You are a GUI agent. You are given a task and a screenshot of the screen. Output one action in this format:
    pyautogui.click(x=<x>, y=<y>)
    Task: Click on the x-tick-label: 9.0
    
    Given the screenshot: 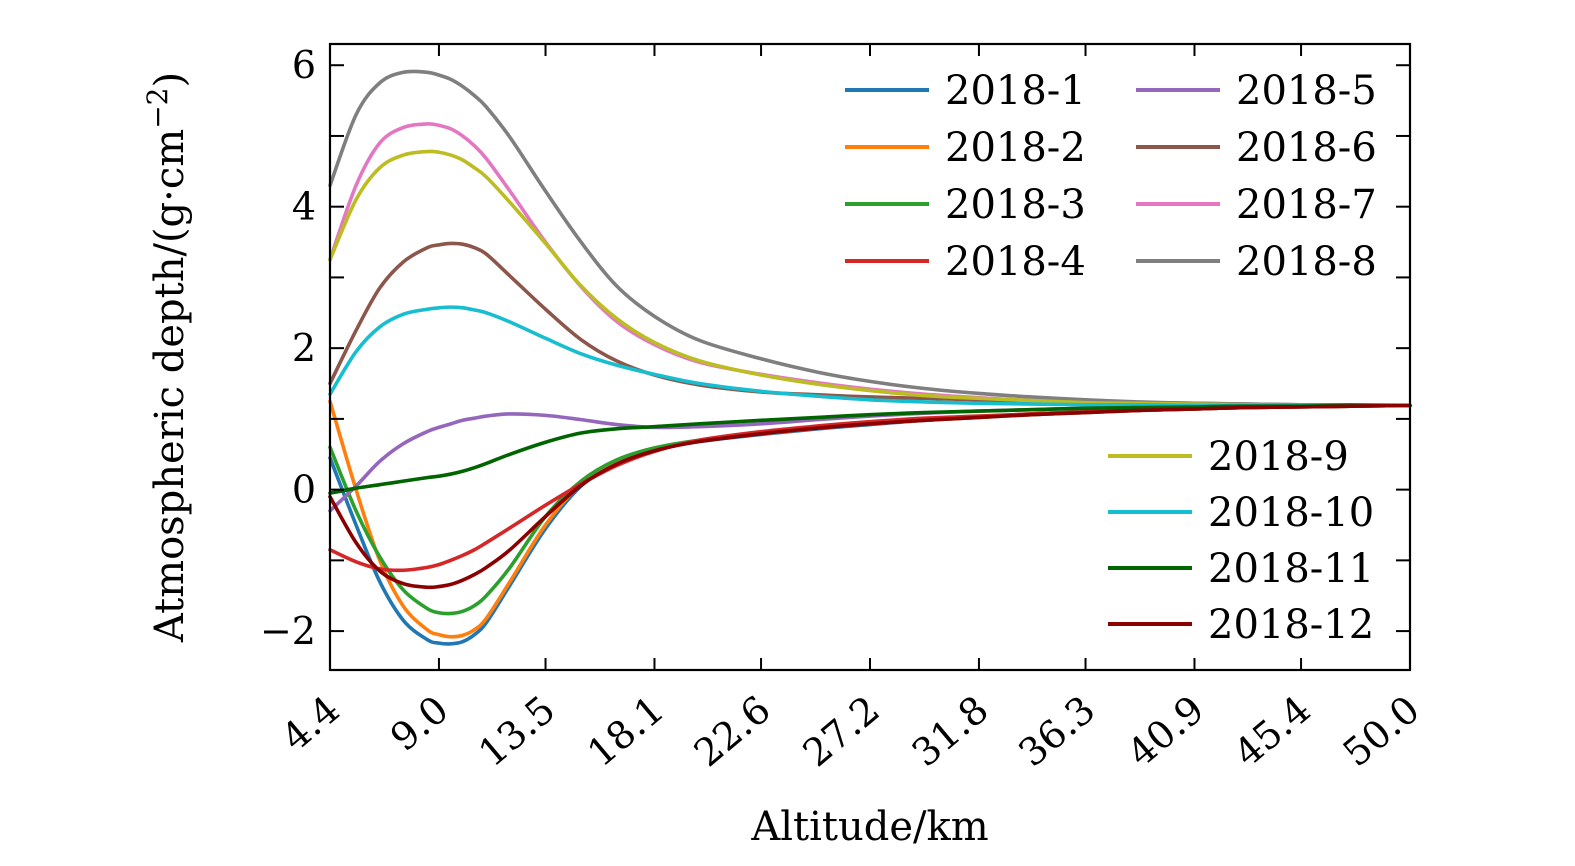 What is the action you would take?
    pyautogui.click(x=419, y=723)
    